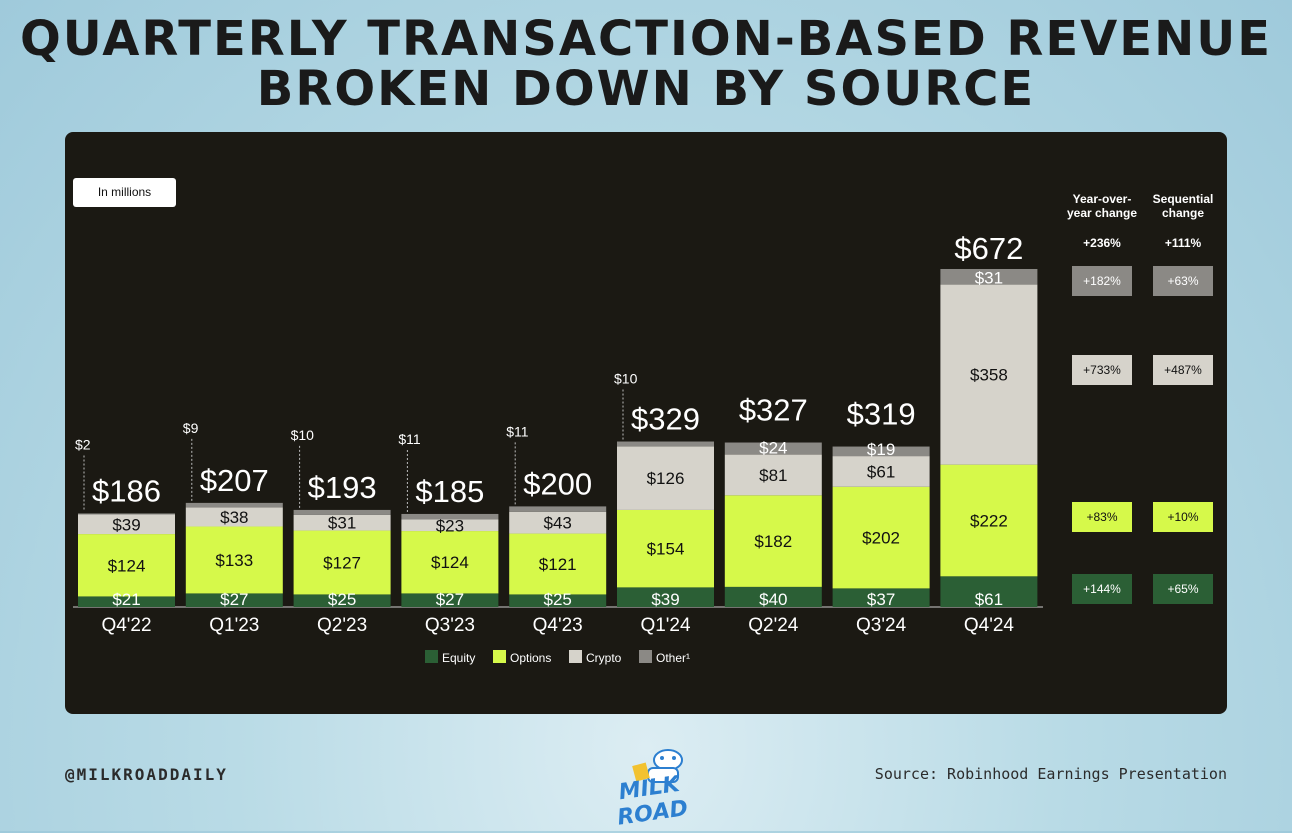 The width and height of the screenshot is (1292, 833). What do you see at coordinates (449, 491) in the screenshot?
I see `total-label-3: $185` at bounding box center [449, 491].